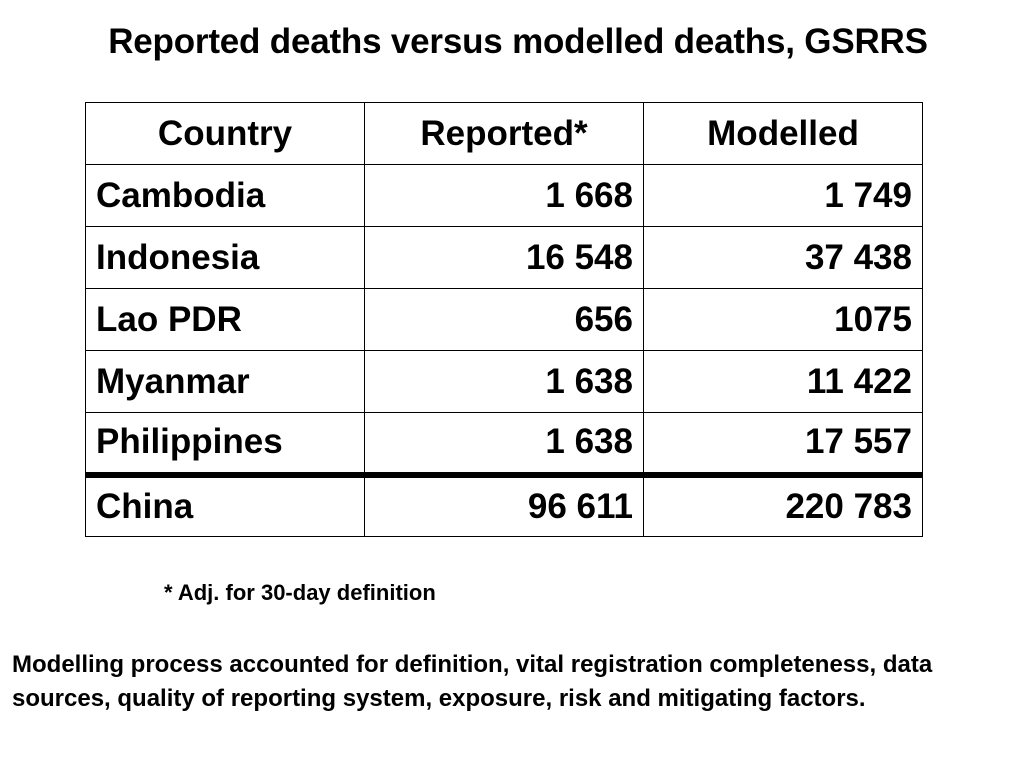 The image size is (1024, 768). What do you see at coordinates (783, 195) in the screenshot?
I see `modelled-cell: 1 749` at bounding box center [783, 195].